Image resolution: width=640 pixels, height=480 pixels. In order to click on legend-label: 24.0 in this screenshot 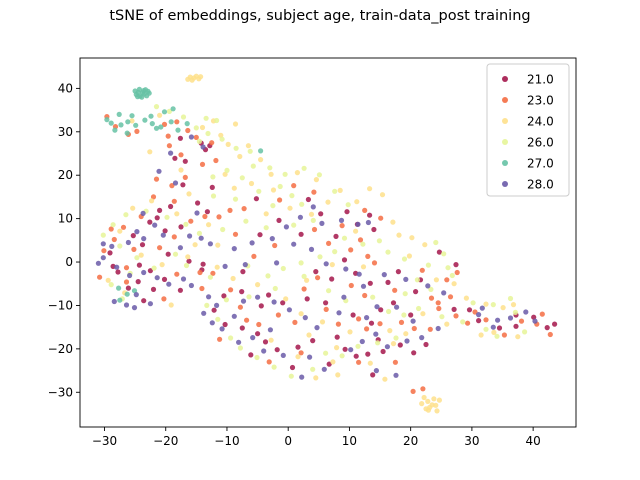, I will do `click(540, 122)`.